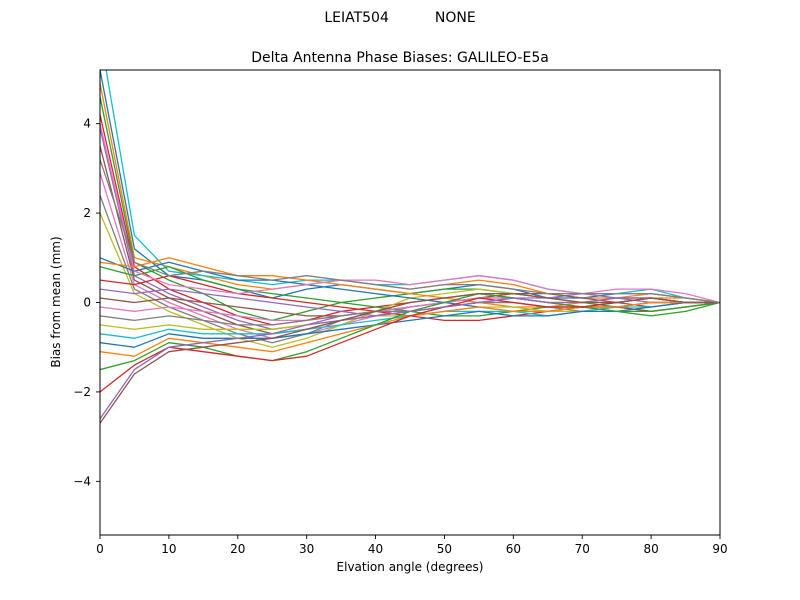  What do you see at coordinates (410, 324) in the screenshot?
I see `series-line` at bounding box center [410, 324].